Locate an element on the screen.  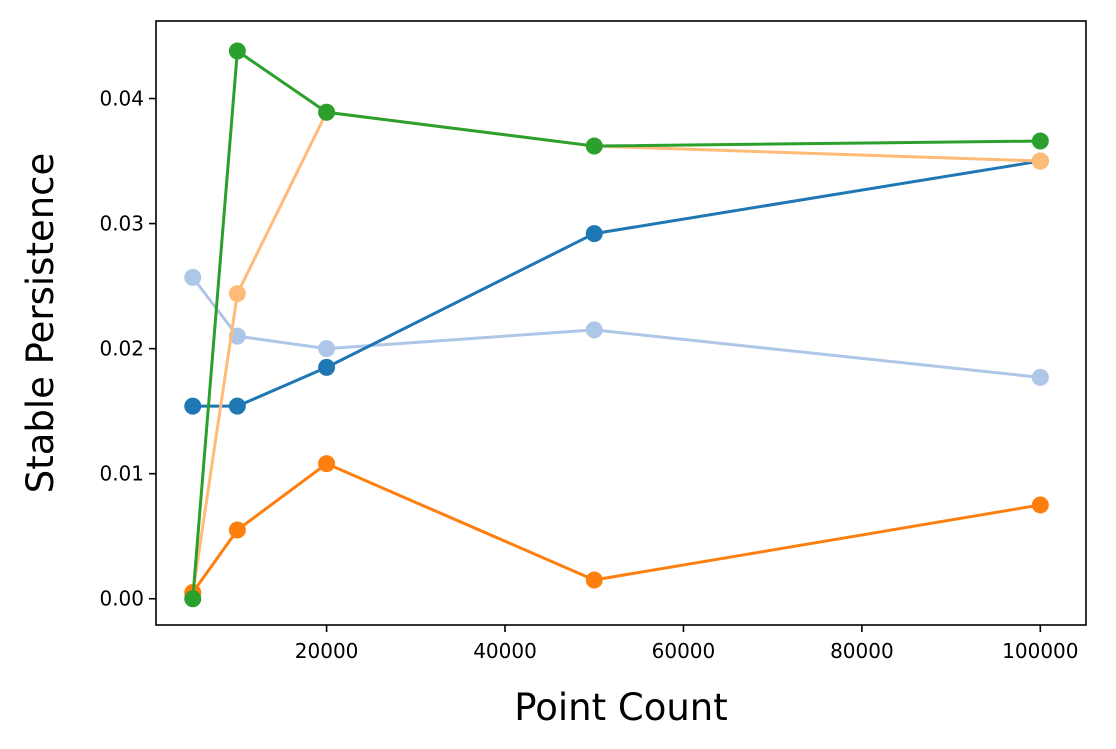
x-axis: 20000 40000 60000 80000 100000 is located at coordinates (687, 644).